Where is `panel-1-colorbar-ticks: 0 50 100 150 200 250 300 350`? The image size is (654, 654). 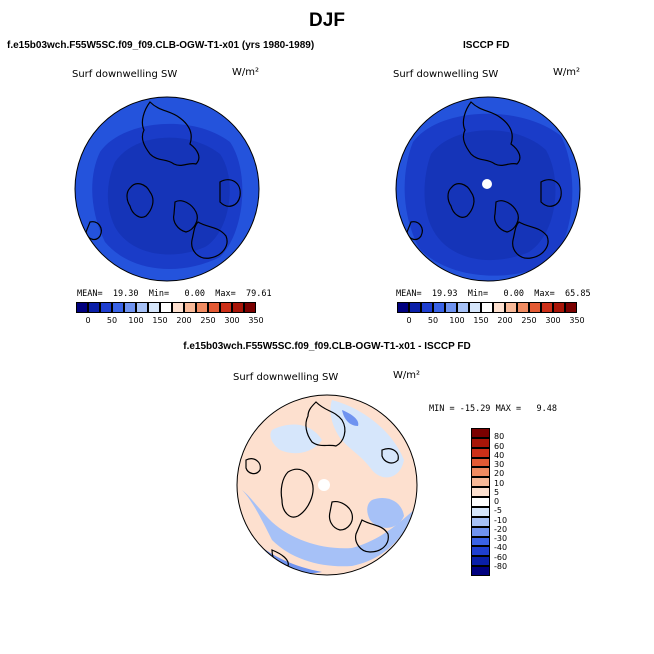
panel-1-colorbar-ticks: 0 50 100 150 200 250 300 350 is located at coordinates (169, 322).